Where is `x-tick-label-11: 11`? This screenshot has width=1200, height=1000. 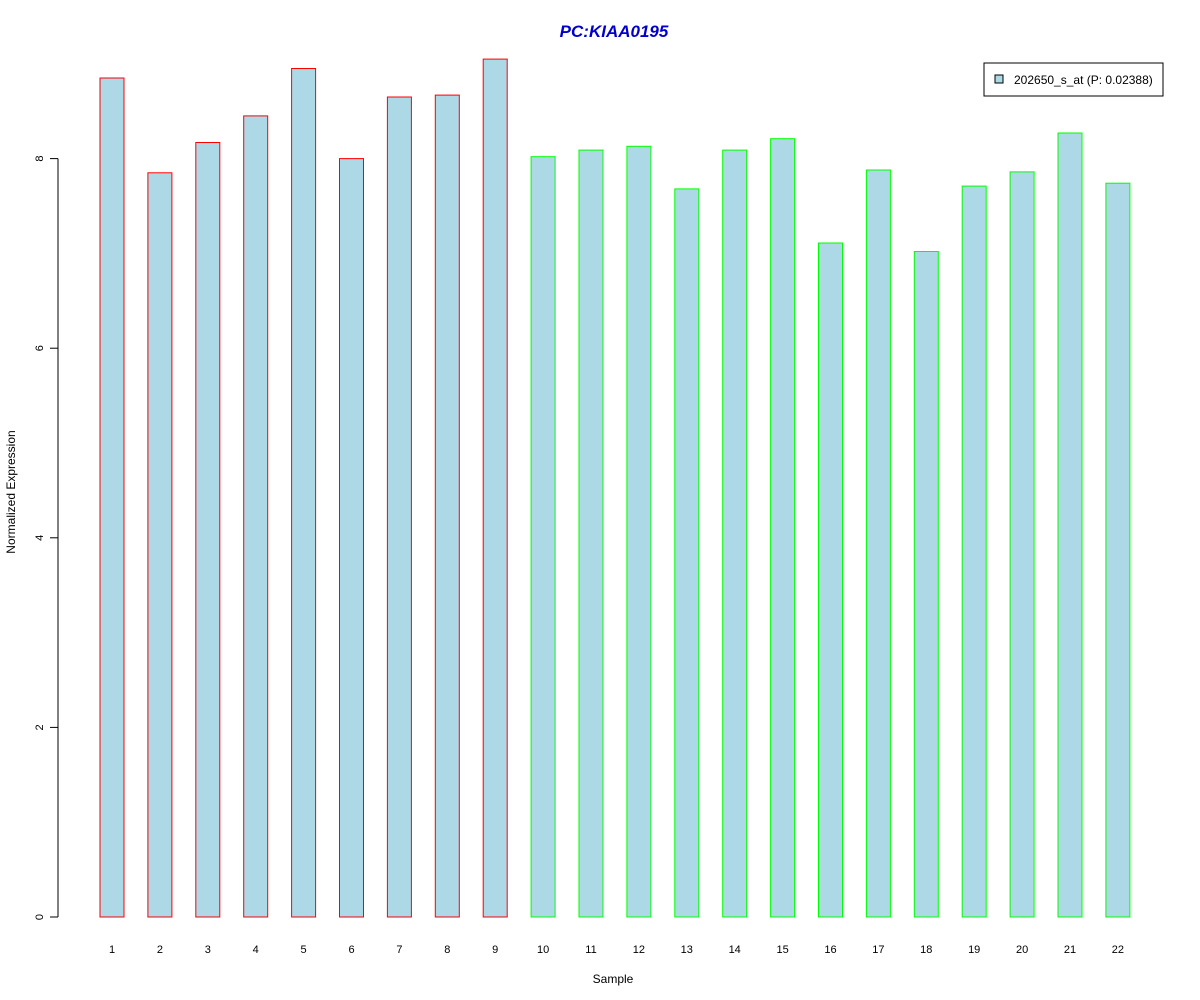 x-tick-label-11: 11 is located at coordinates (590, 950).